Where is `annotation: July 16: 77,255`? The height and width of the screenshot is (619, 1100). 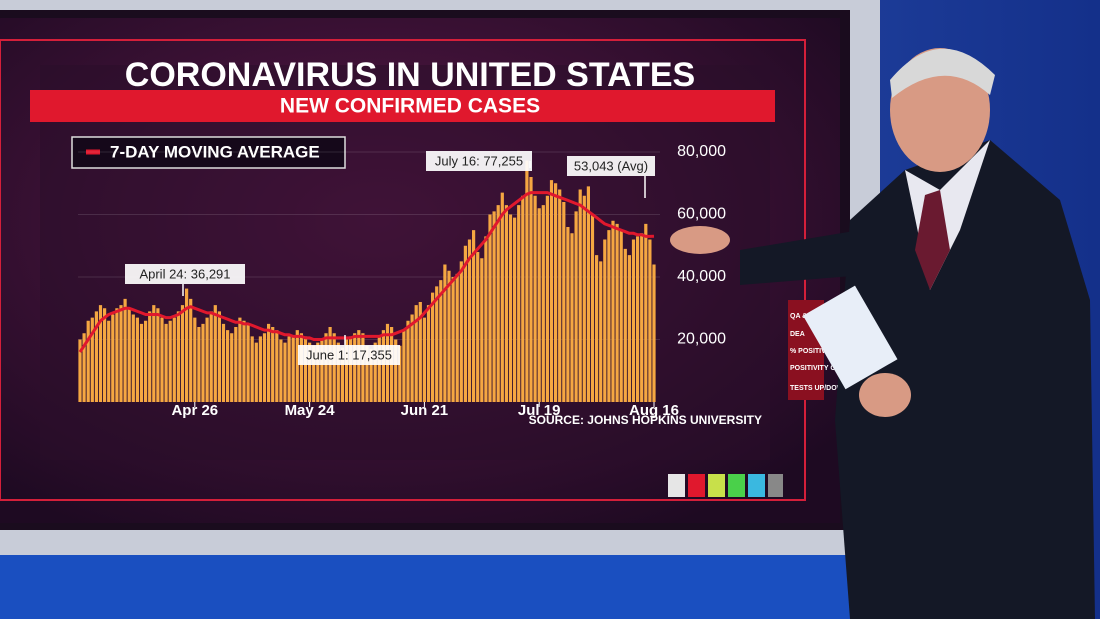
annotation: July 16: 77,255 is located at coordinates (479, 160).